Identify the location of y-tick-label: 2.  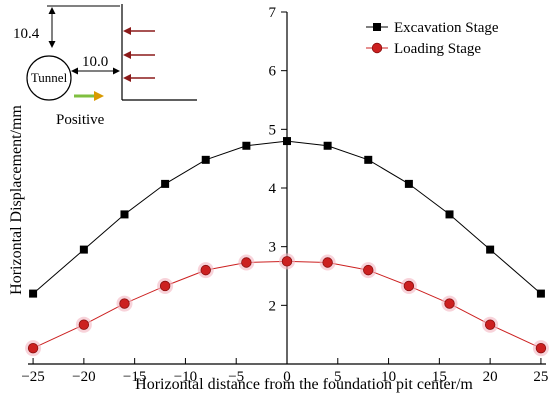
(273, 306).